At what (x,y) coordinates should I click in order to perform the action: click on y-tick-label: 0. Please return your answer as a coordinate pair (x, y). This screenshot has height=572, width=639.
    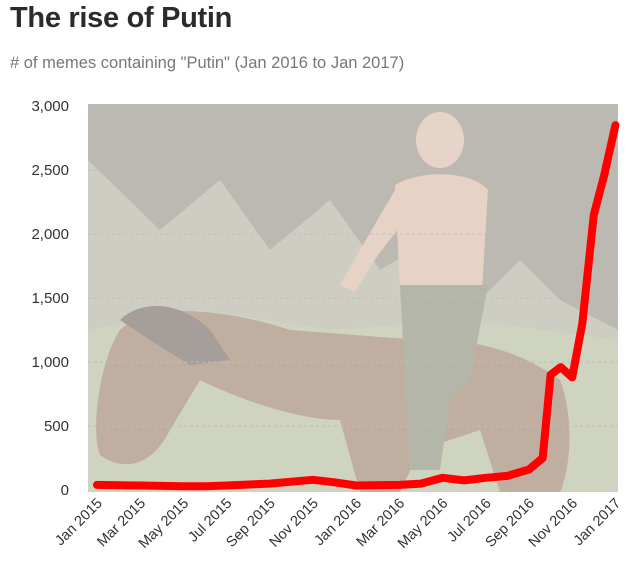
    Looking at the image, I should click on (65, 490).